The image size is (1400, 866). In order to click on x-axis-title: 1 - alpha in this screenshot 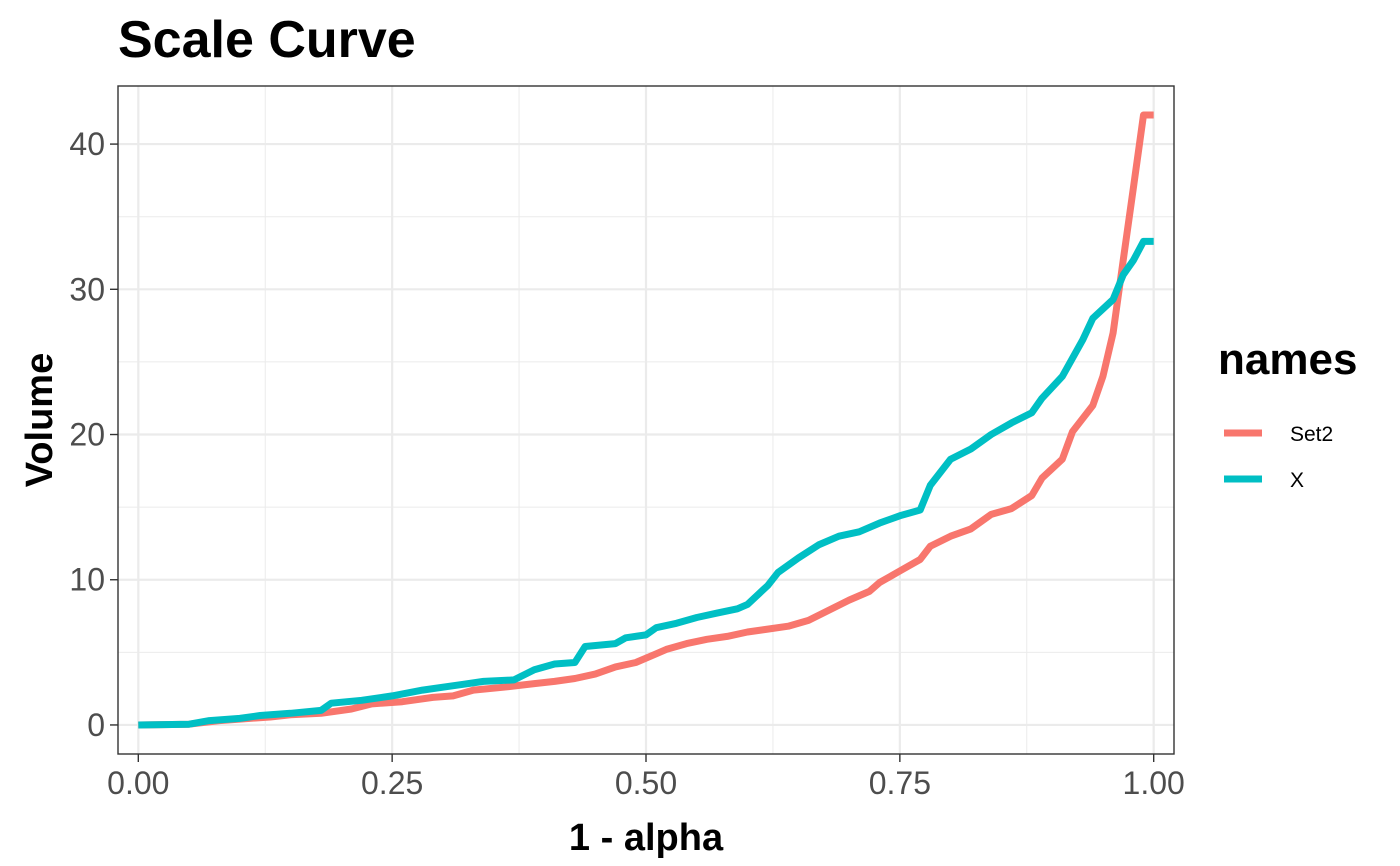, I will do `click(646, 838)`.